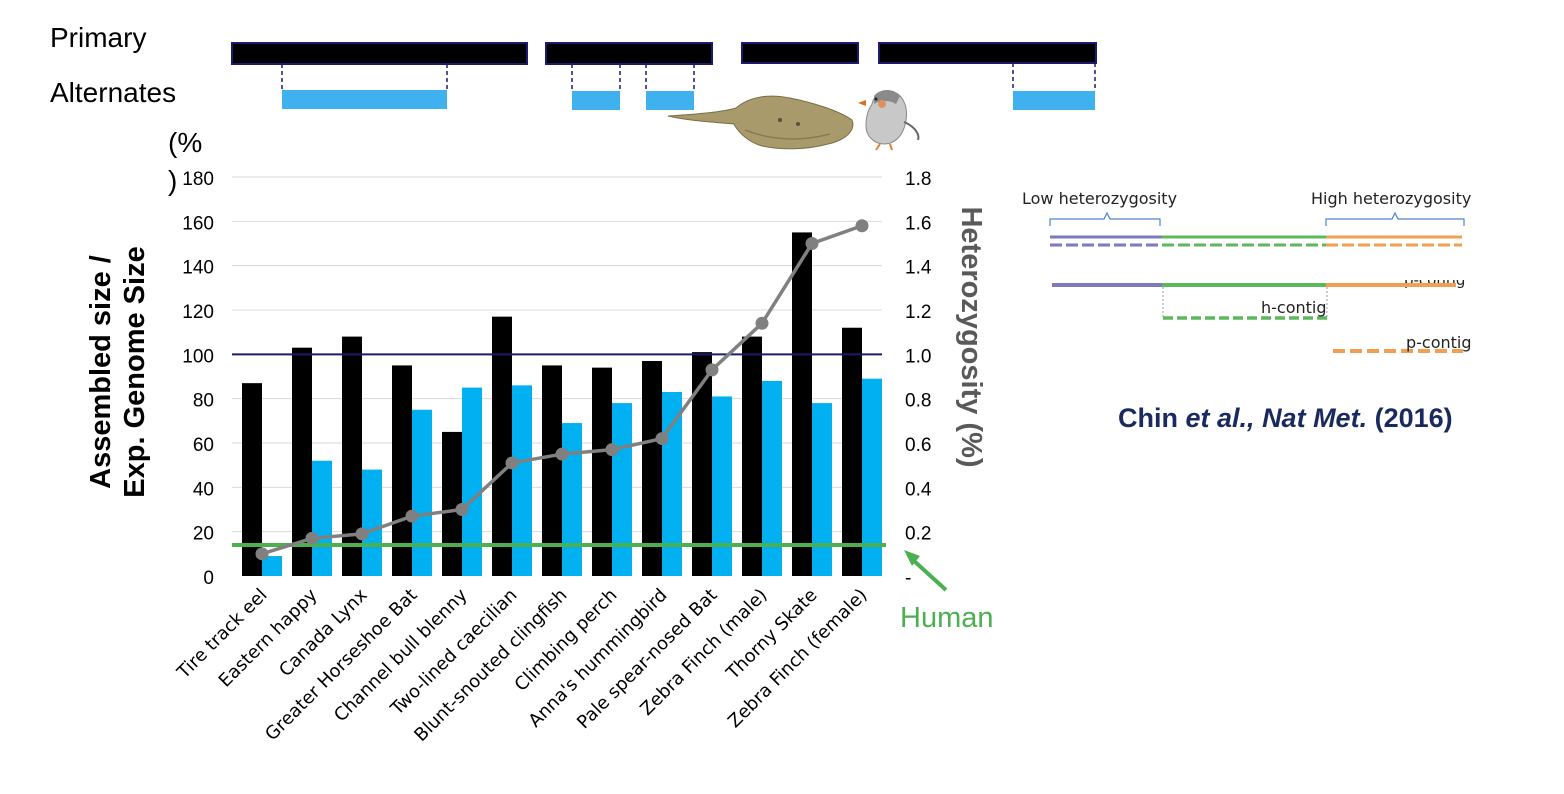  I want to click on citation: Chin et al., Nat Met. (2016), so click(1285, 418).